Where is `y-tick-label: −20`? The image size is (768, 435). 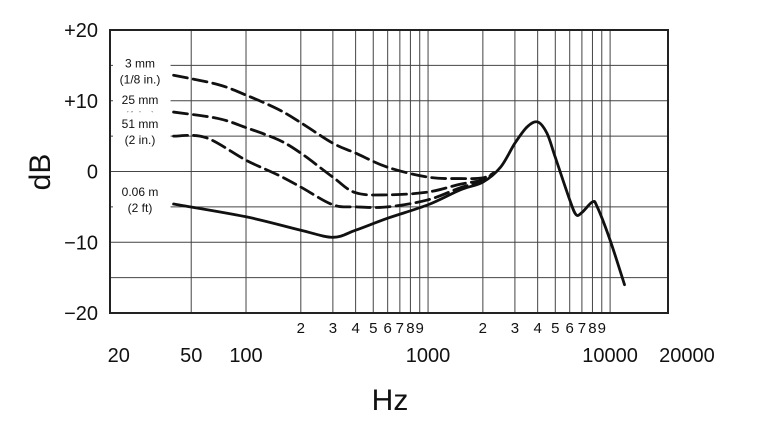
y-tick-label: −20 is located at coordinates (81, 314).